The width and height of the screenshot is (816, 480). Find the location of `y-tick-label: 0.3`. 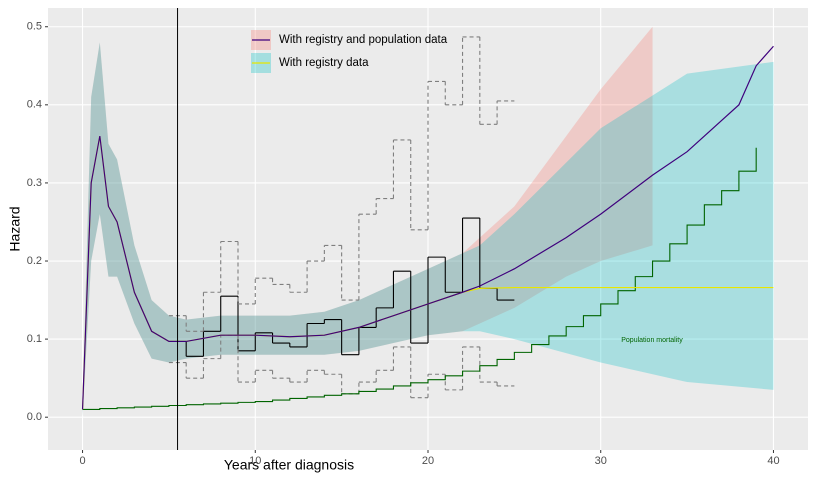

y-tick-label: 0.3 is located at coordinates (34, 183).